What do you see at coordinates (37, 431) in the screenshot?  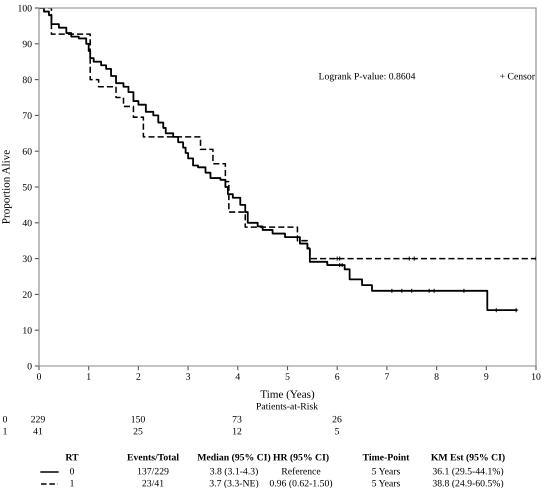 I see `text: 41` at bounding box center [37, 431].